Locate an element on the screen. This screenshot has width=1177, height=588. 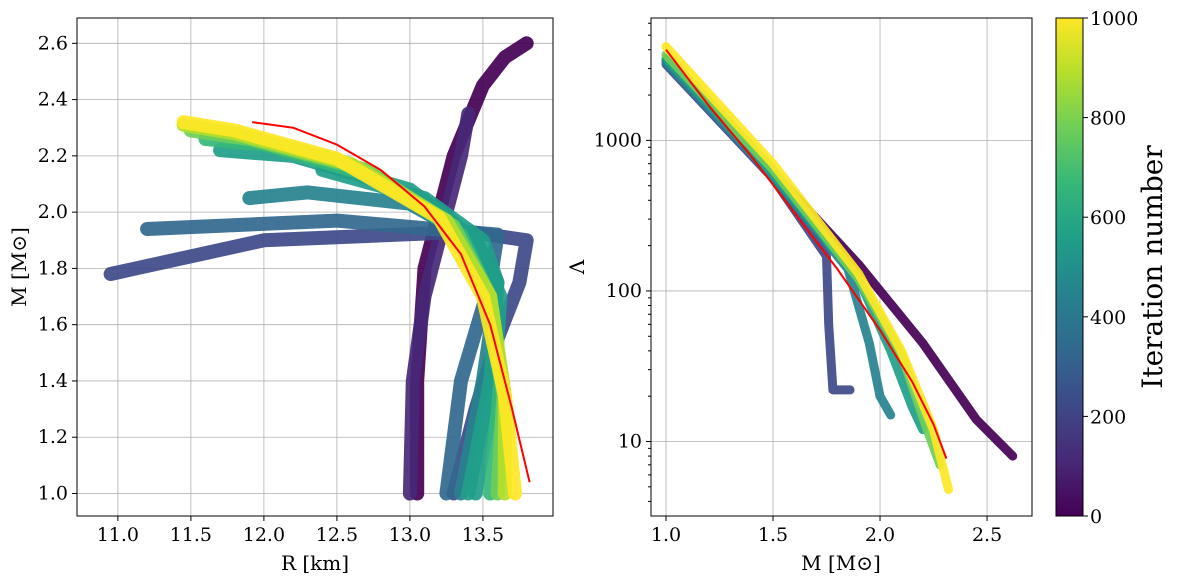
right-y-tick-label: 10 is located at coordinates (630, 441).